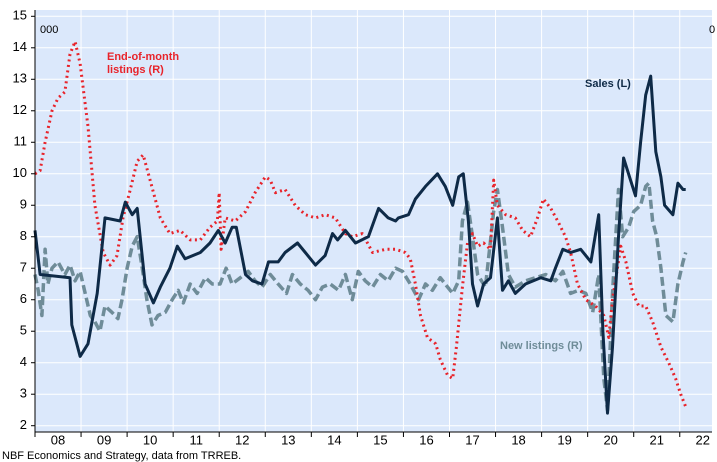 This screenshot has width=717, height=462. Describe the element at coordinates (334, 439) in the screenshot. I see `x-tick-label: 14` at that location.